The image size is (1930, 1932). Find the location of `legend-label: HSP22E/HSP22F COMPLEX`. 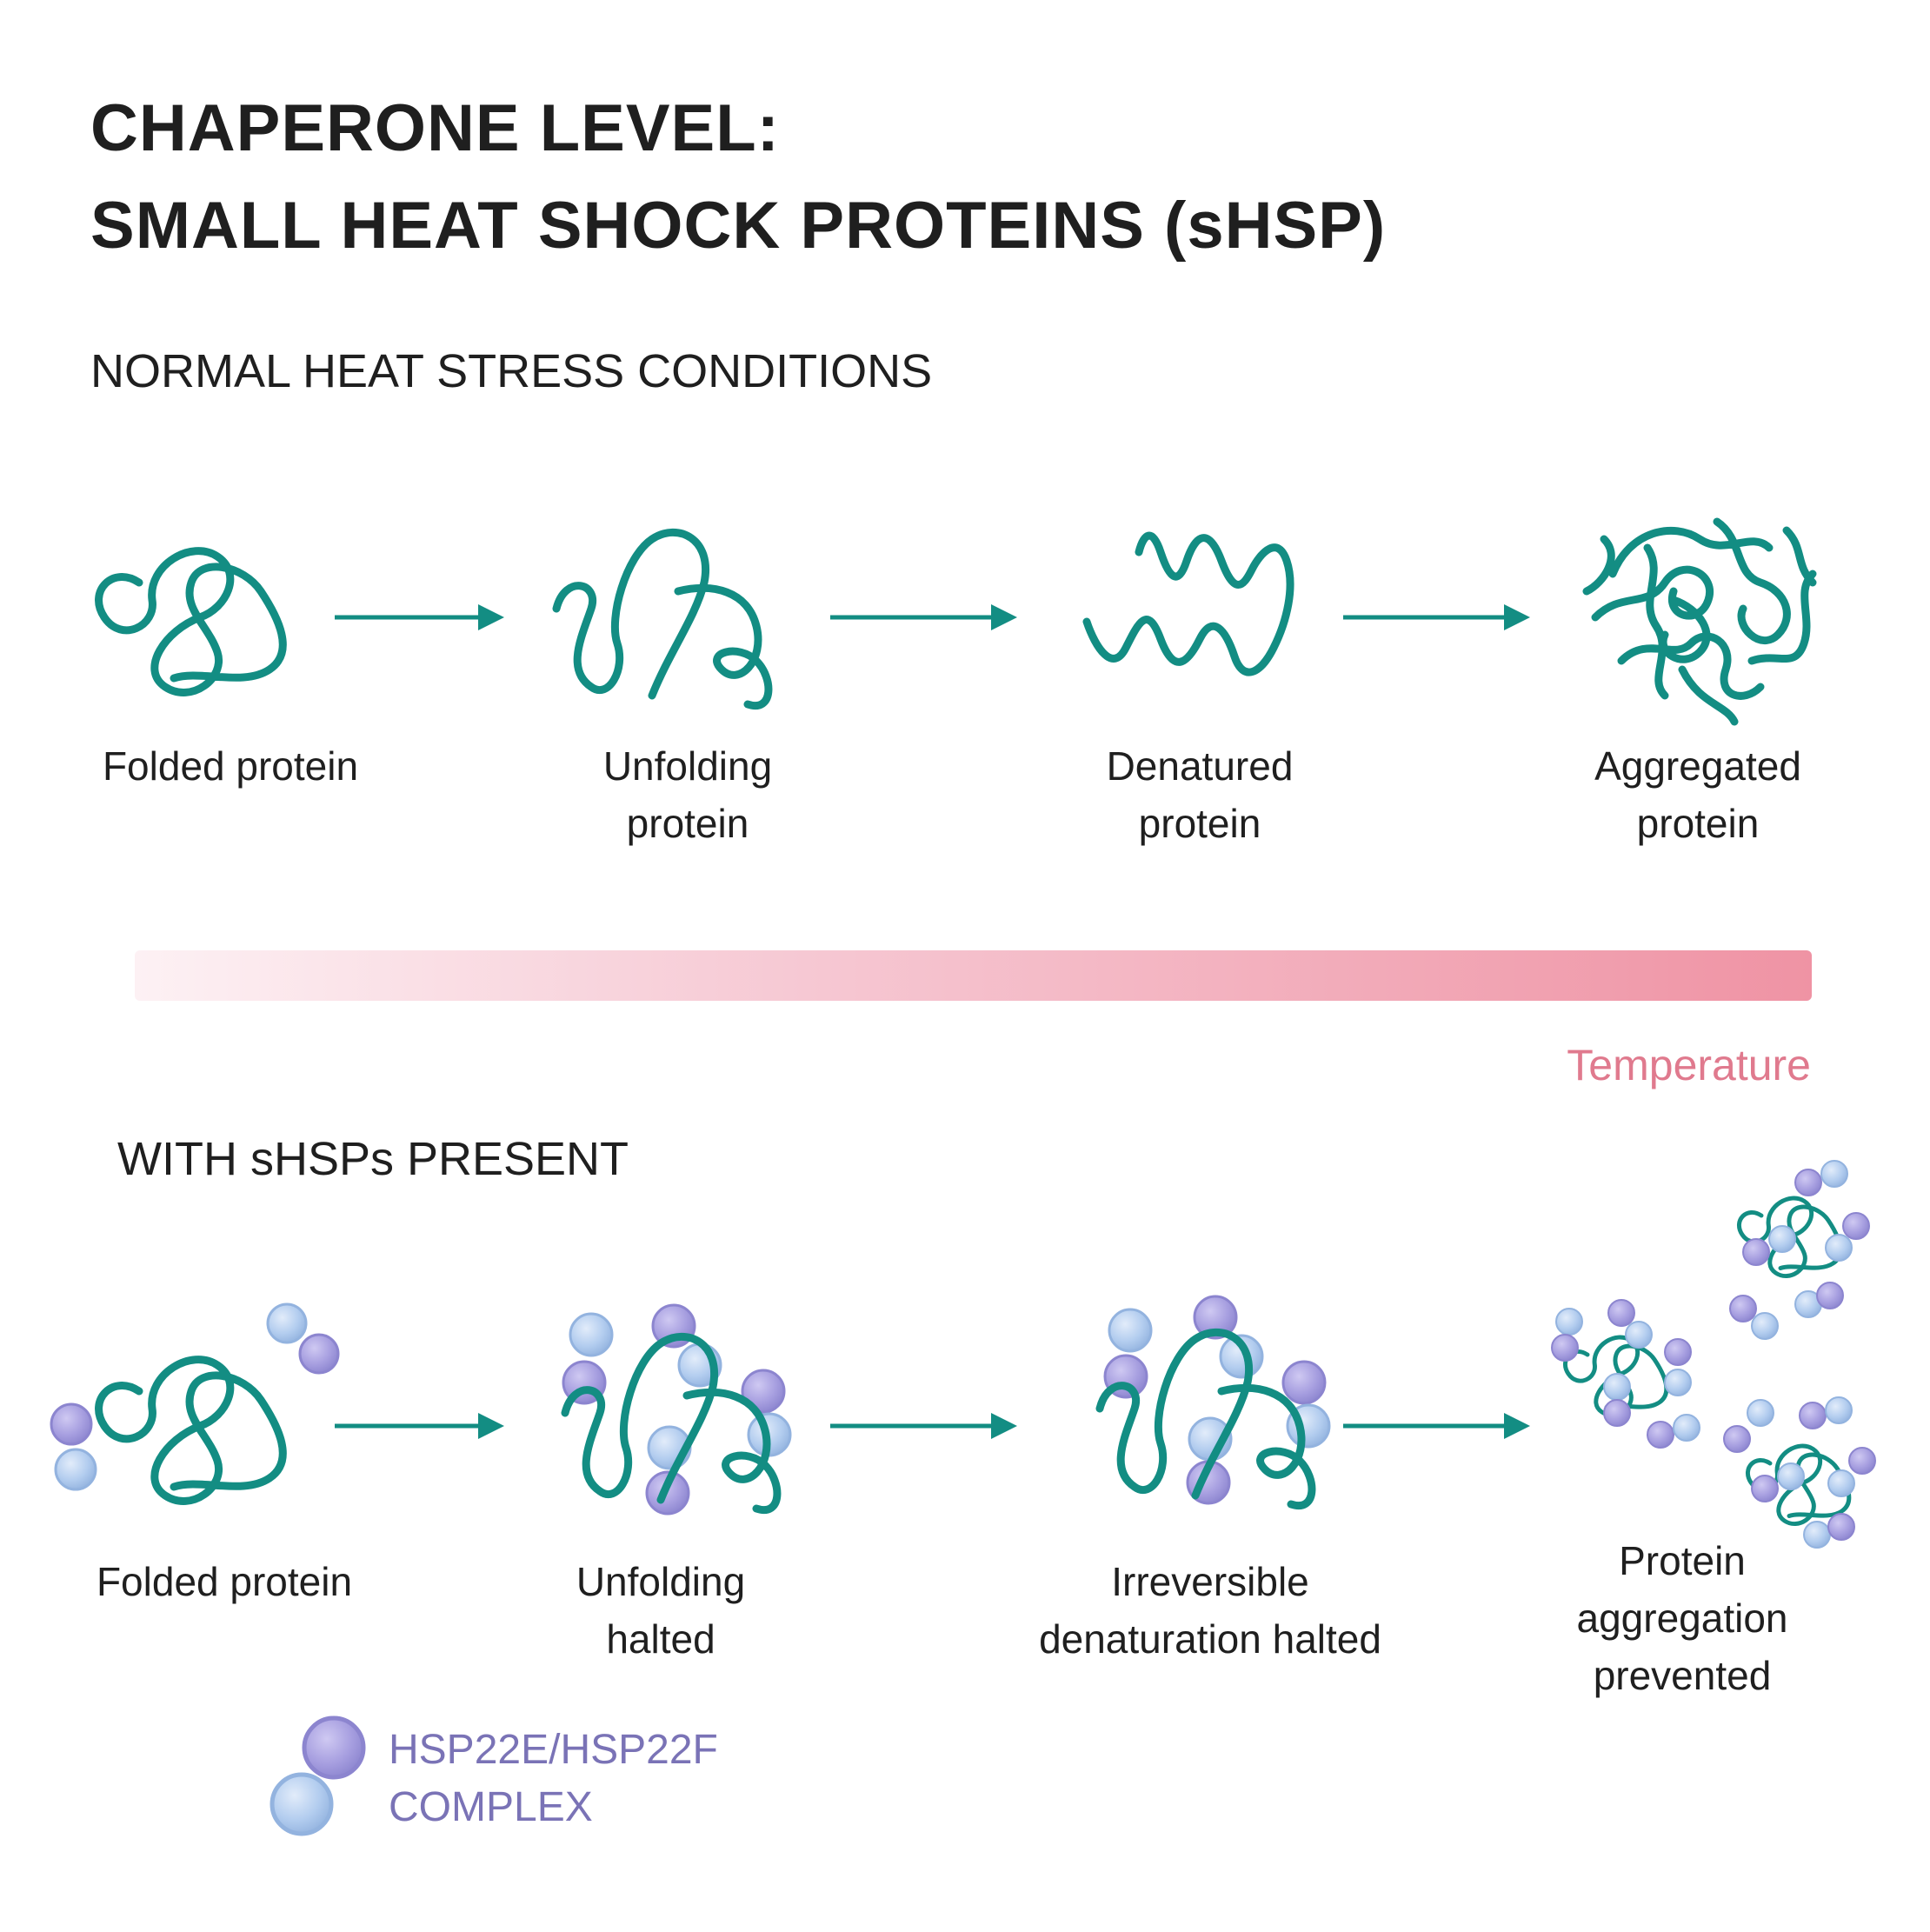

legend-label: HSP22E/HSP22F COMPLEX is located at coordinates (553, 1778).